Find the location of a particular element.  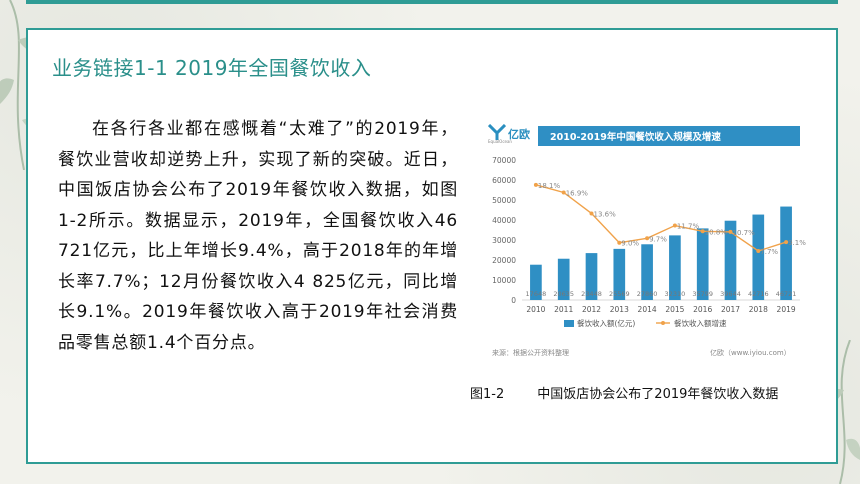

page-title: 业务链接1-1 2019年全国餐饮收入 is located at coordinates (212, 68).